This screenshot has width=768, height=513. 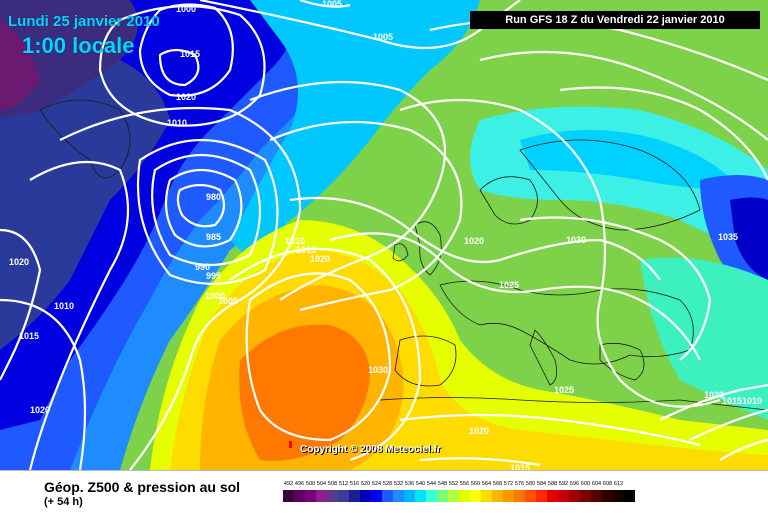 I want to click on isobar-985-ring, so click(x=203, y=208).